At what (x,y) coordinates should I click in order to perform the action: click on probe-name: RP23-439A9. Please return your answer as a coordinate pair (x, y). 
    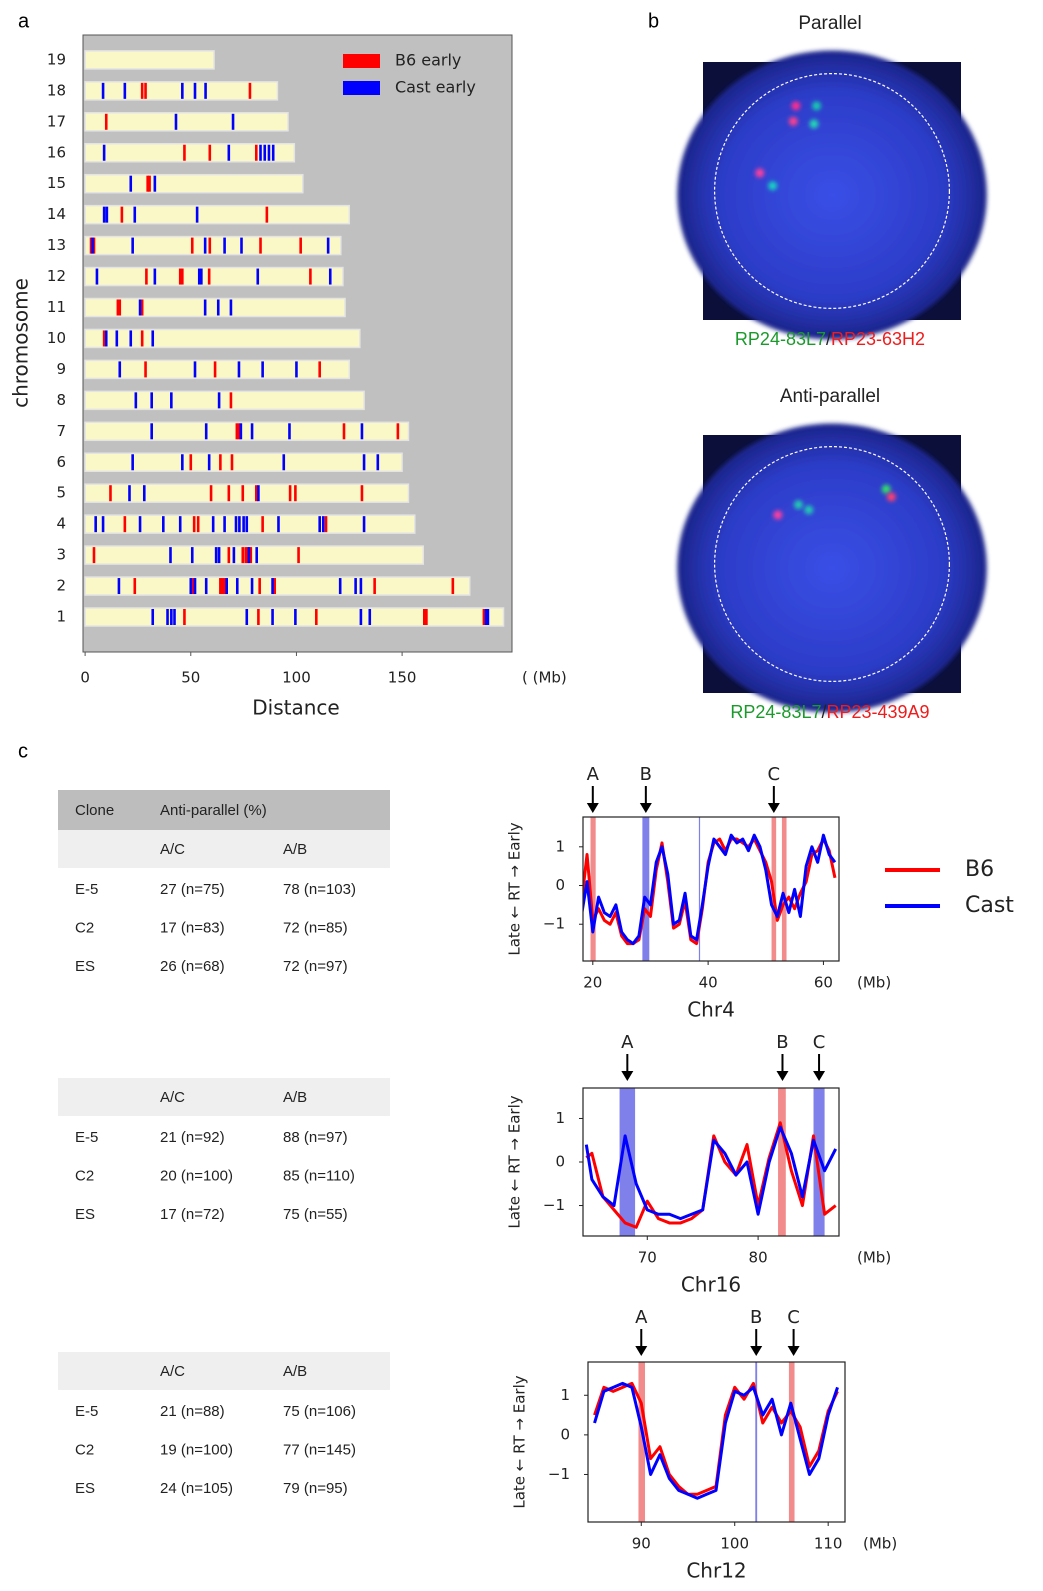
    Looking at the image, I should click on (878, 712).